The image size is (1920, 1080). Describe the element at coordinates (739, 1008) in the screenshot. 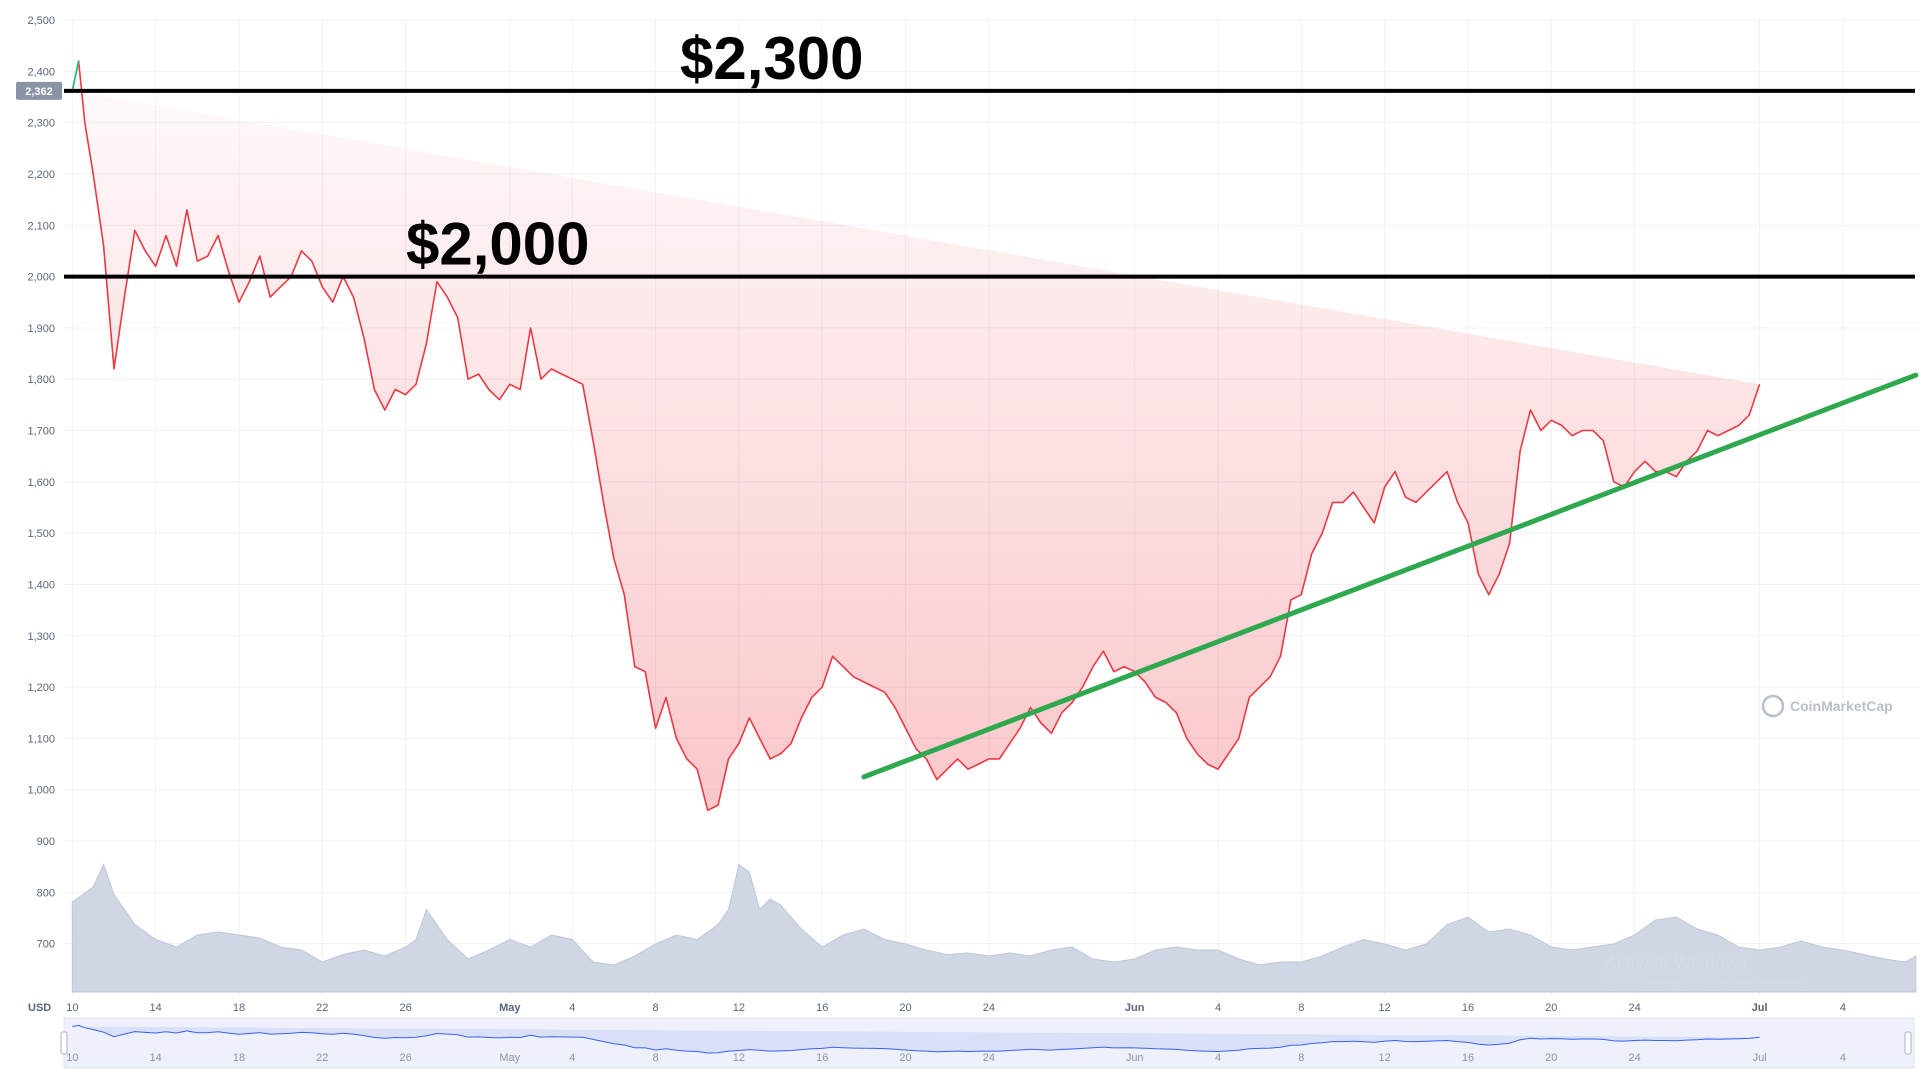

I see `x-tick-label-8: 12` at that location.